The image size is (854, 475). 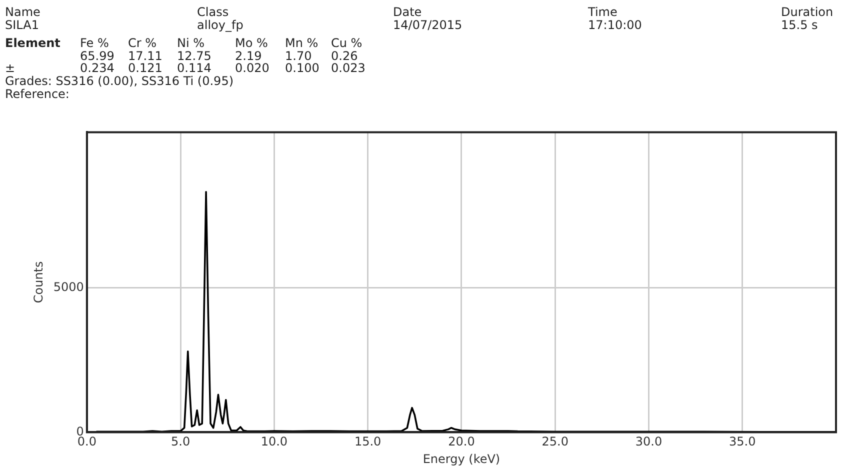 I want to click on text: 0.234, so click(x=97, y=68).